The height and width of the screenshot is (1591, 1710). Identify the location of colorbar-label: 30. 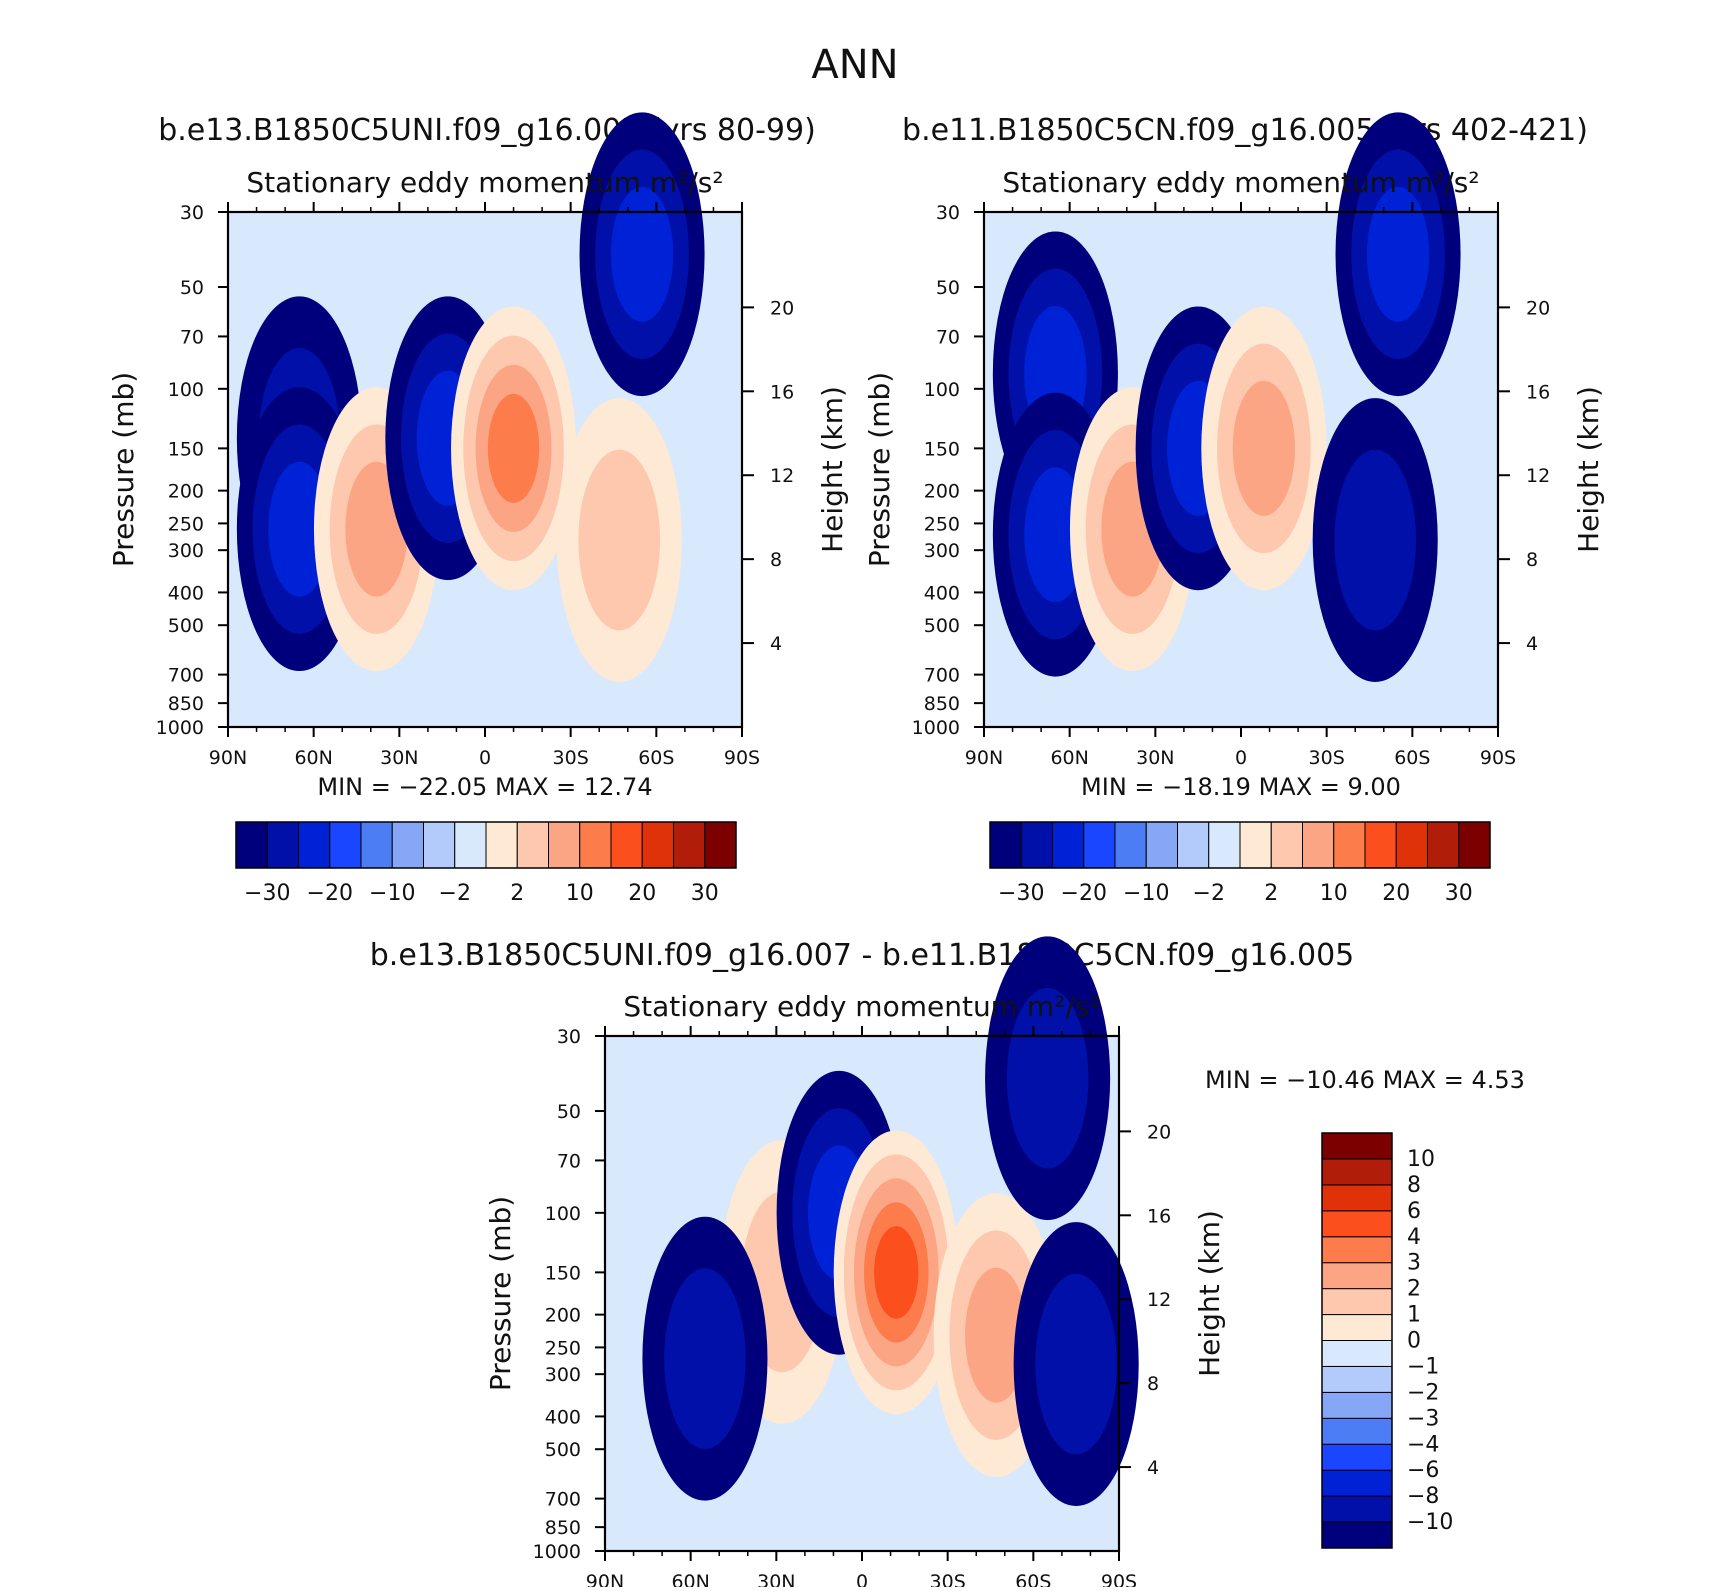
(705, 893).